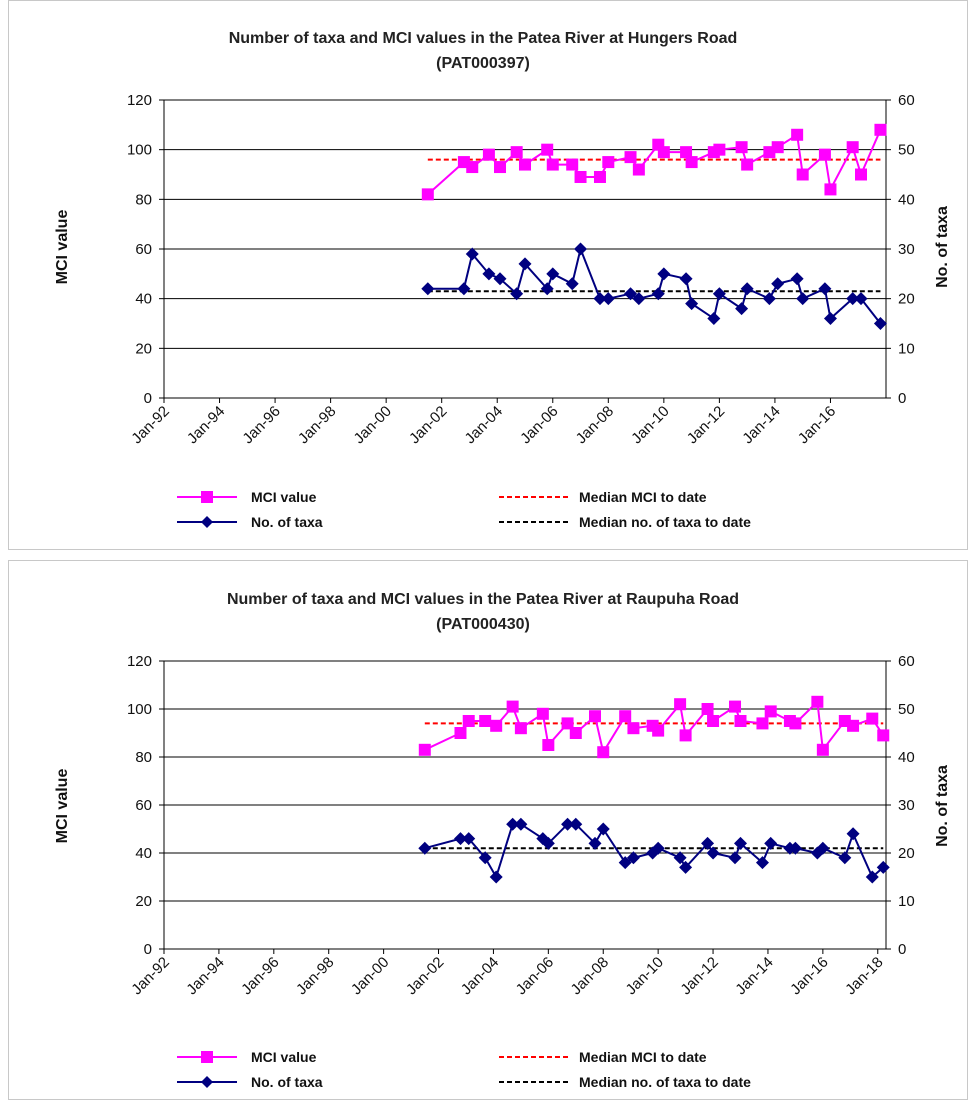 This screenshot has height=1100, width=973. Describe the element at coordinates (62, 247) in the screenshot. I see `y-axis-label: MCI value` at that location.